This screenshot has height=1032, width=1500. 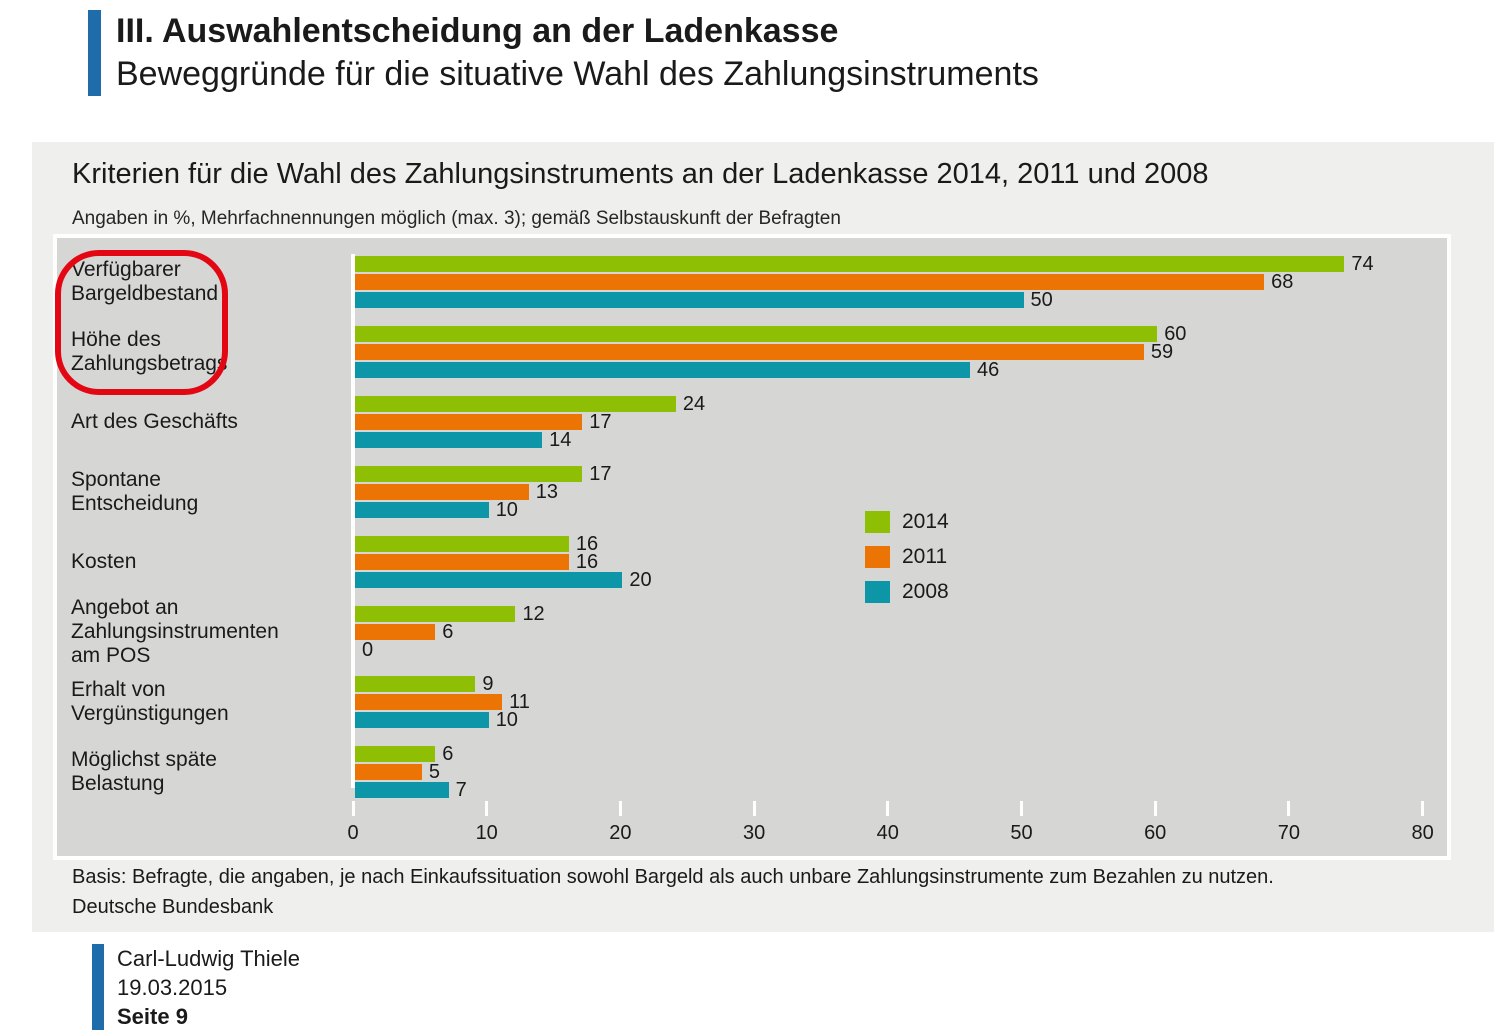 I want to click on legend-label: 2008, so click(x=925, y=591).